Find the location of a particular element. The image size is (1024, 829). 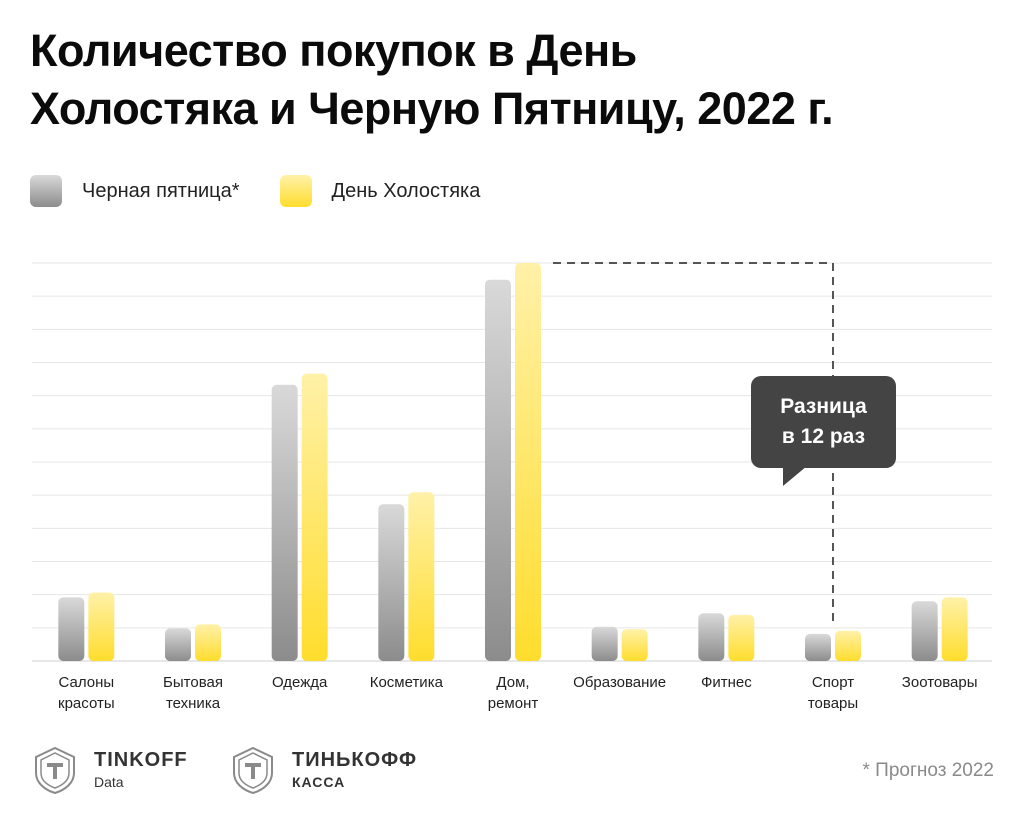

x-tick-label: товары is located at coordinates (833, 703).